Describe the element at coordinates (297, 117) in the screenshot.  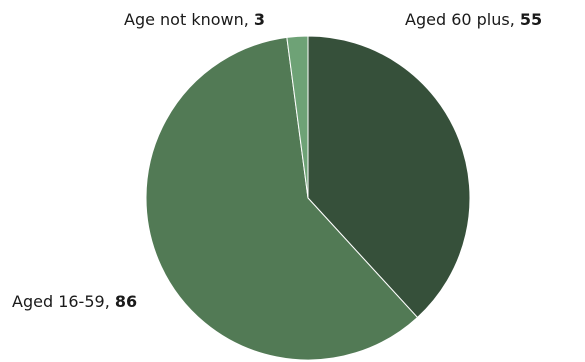
I see `pie-slice-age-not-known` at that location.